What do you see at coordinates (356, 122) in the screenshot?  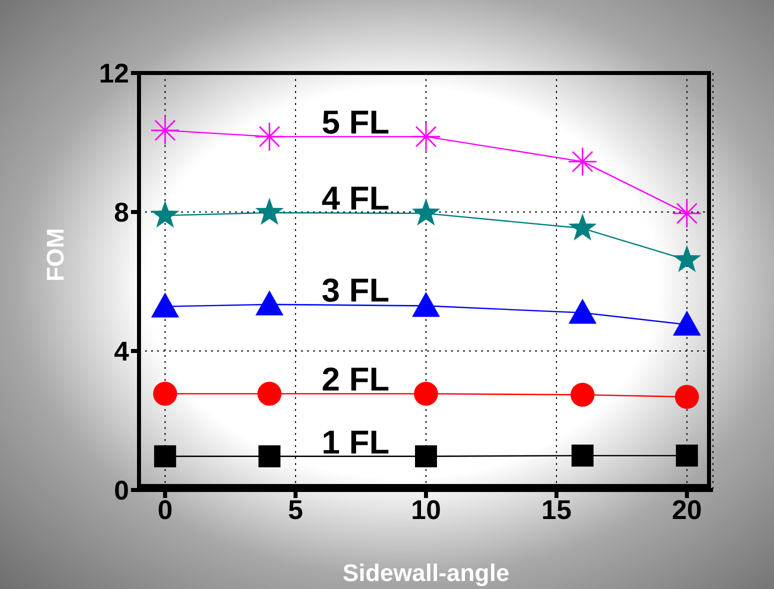 I see `series-label: 5 FL` at bounding box center [356, 122].